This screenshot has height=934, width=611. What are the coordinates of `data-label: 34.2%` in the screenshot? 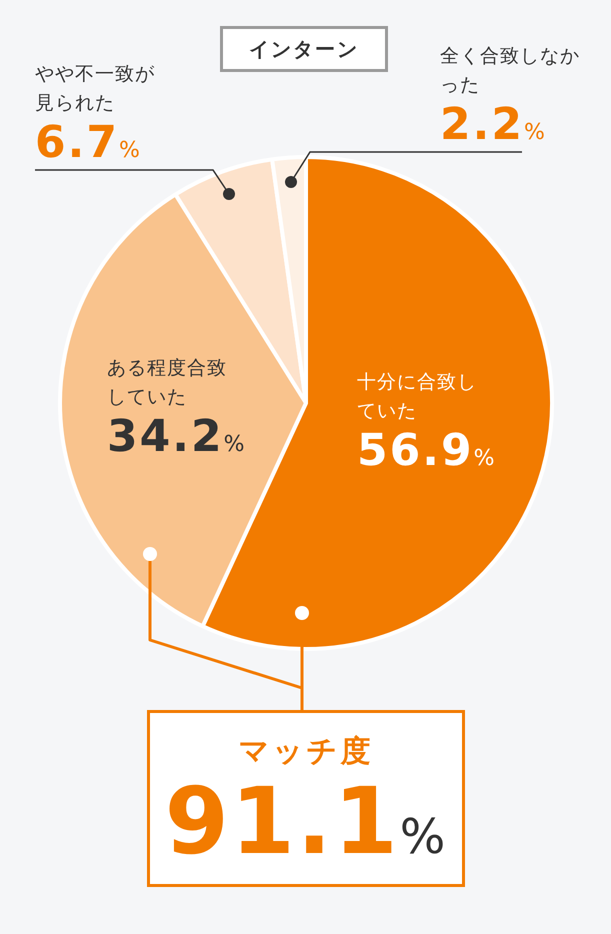 It's located at (175, 437).